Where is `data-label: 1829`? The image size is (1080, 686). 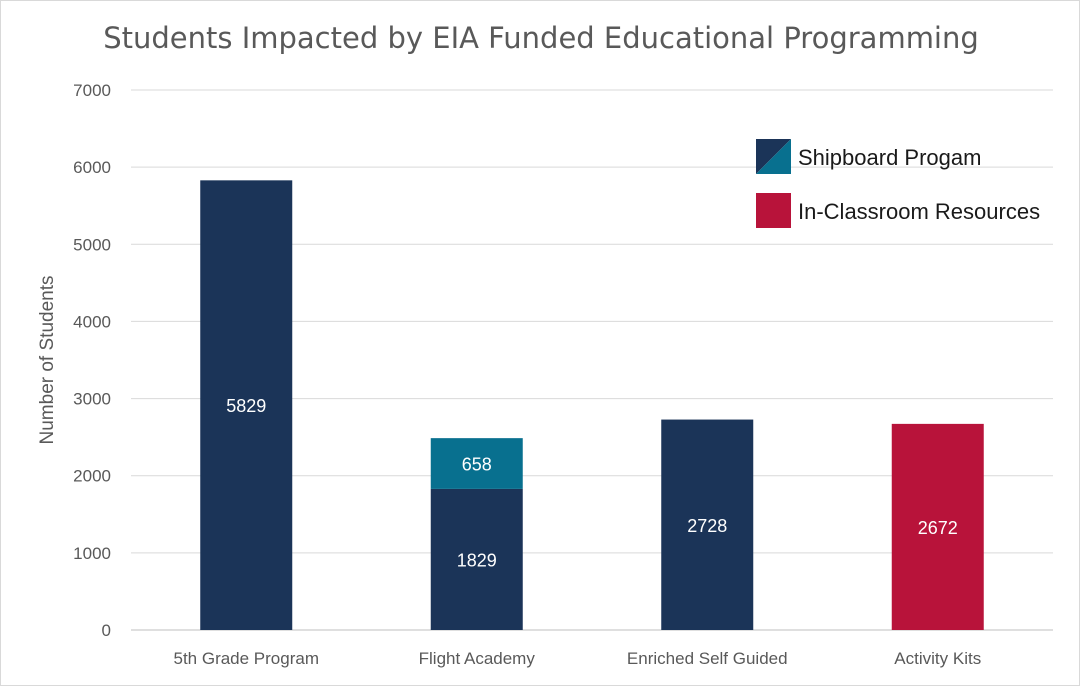
data-label: 1829 is located at coordinates (477, 560).